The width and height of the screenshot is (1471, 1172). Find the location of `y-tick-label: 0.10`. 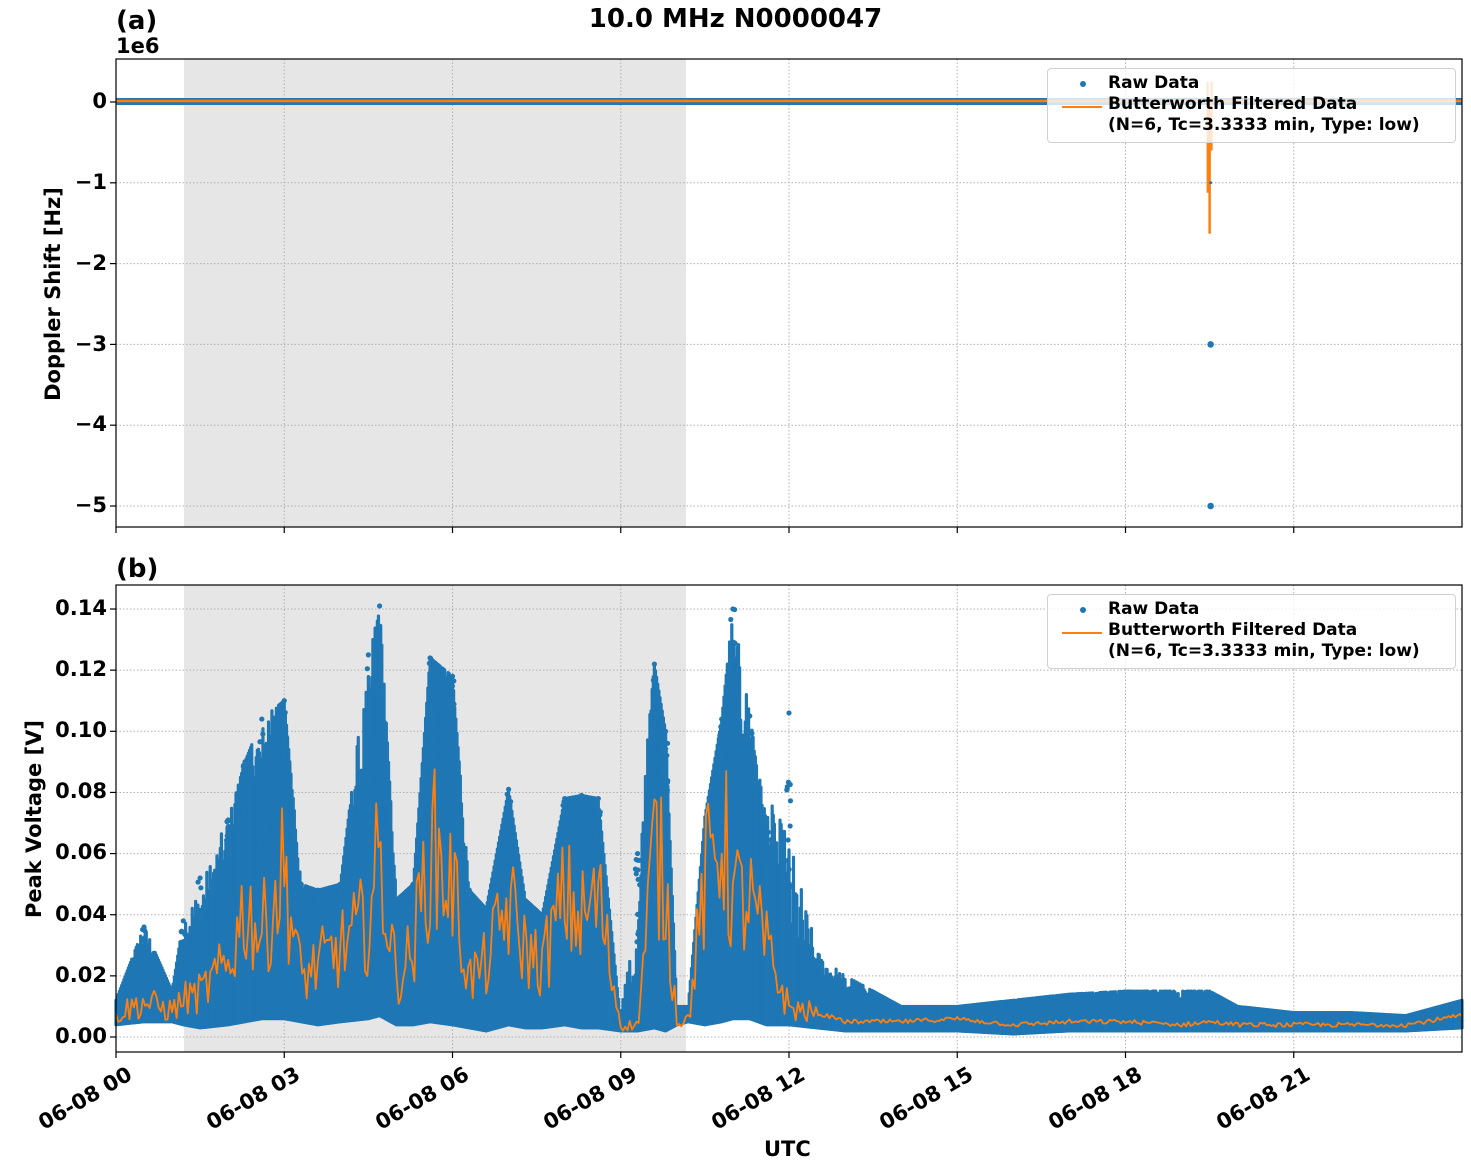

y-tick-label: 0.10 is located at coordinates (81, 730).